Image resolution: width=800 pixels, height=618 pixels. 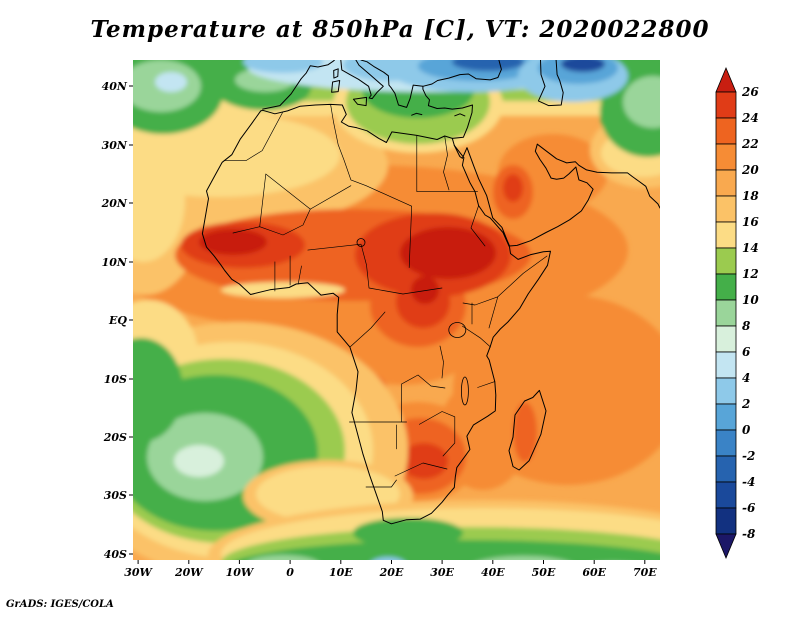 What do you see at coordinates (748, 482) in the screenshot?
I see `colorbar-label: -4` at bounding box center [748, 482].